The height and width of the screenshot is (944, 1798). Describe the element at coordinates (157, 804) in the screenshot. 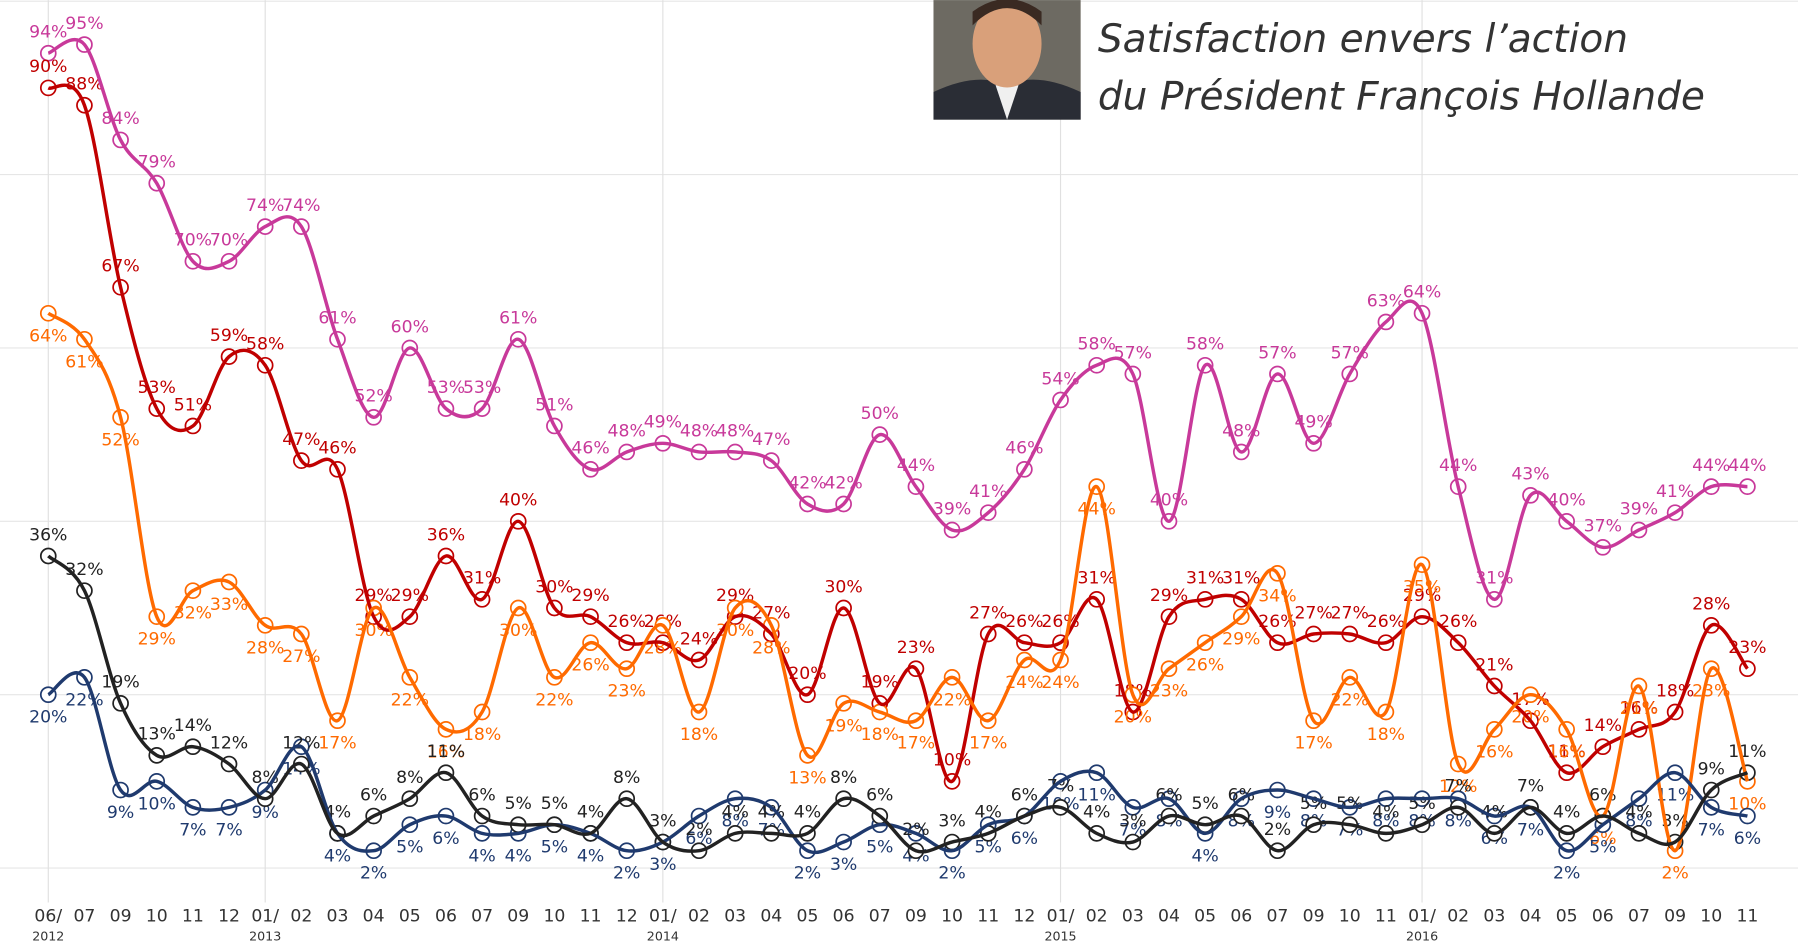

I see `data-label: 10%` at that location.